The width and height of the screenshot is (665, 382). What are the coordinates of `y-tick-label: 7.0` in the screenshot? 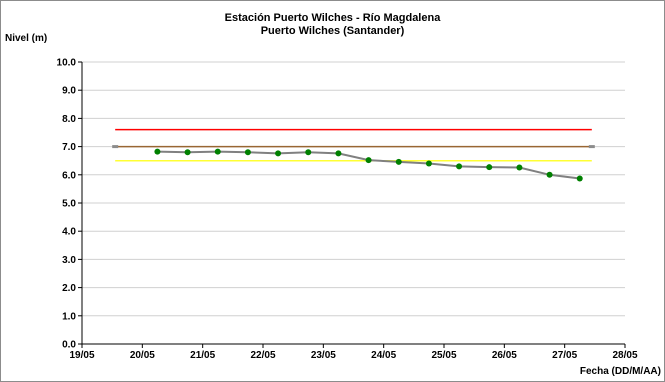 It's located at (69, 147).